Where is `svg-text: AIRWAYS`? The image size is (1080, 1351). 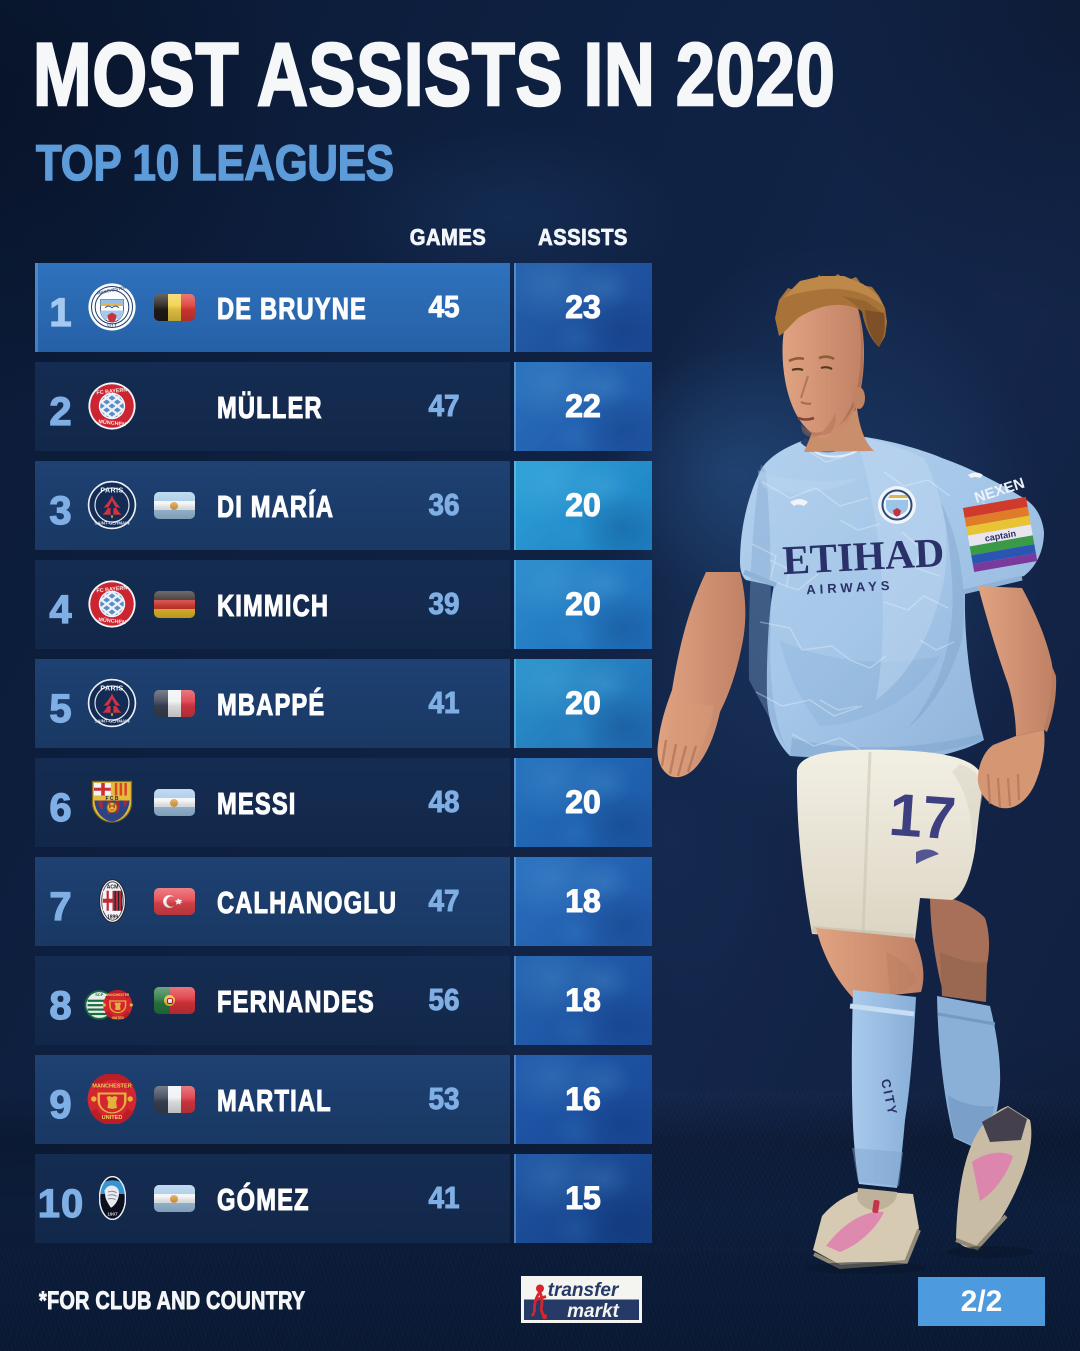 svg-text: AIRWAYS is located at coordinates (850, 588).